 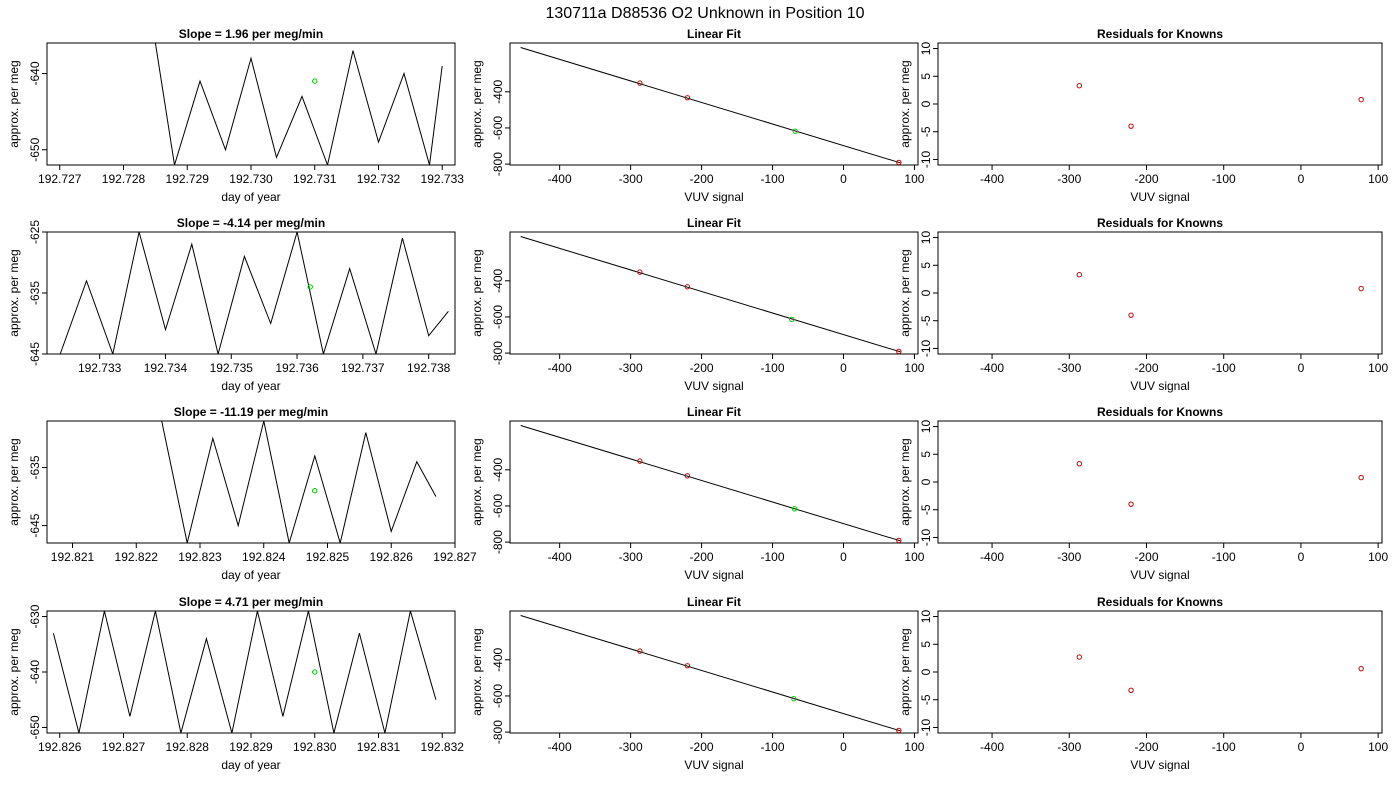 What do you see at coordinates (100, 368) in the screenshot?
I see `x-tick-label: 192.733` at bounding box center [100, 368].